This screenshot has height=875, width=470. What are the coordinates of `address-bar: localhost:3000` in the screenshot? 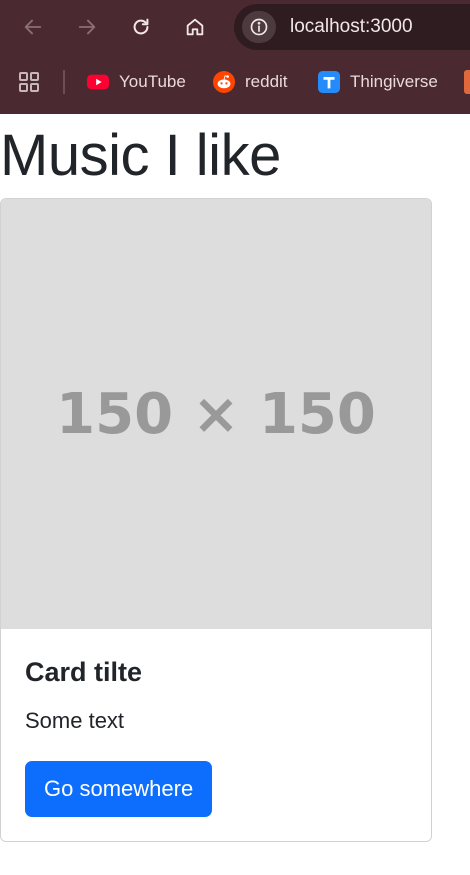 It's located at (352, 27).